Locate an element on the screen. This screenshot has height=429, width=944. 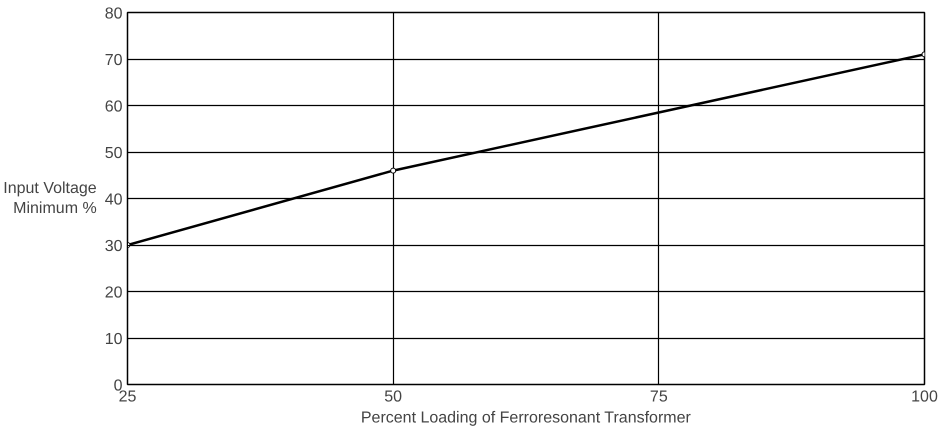
y-tick-label: 30 is located at coordinates (113, 246).